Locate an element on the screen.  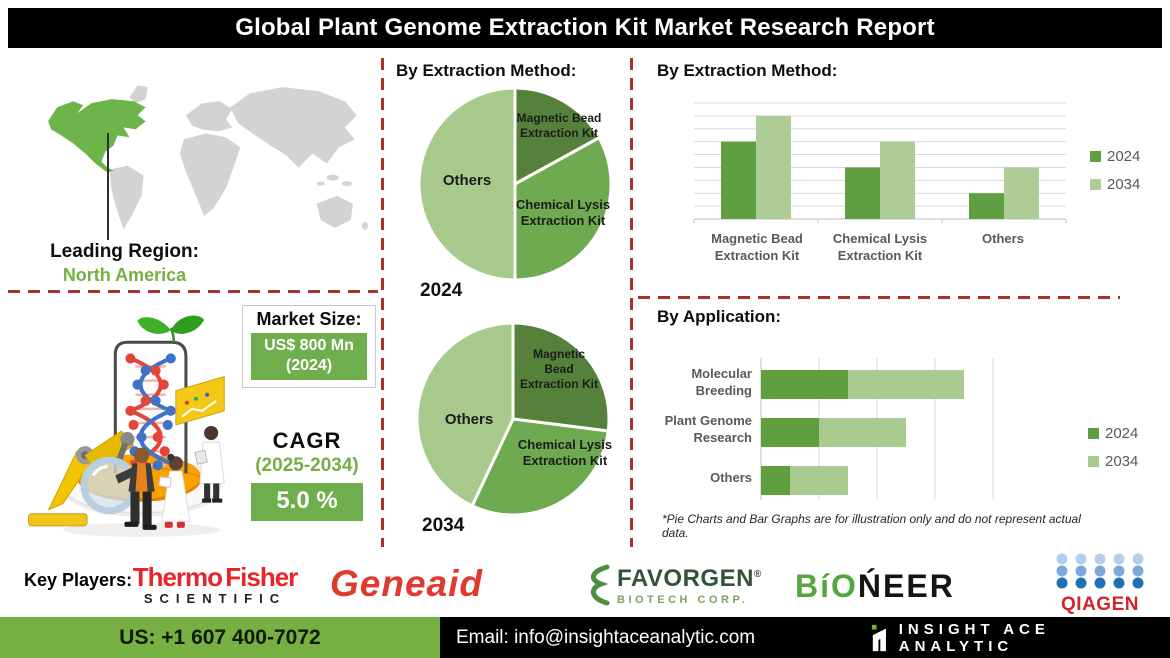
favorgen-wordmark: FAVORGEN® is located at coordinates (689, 578).